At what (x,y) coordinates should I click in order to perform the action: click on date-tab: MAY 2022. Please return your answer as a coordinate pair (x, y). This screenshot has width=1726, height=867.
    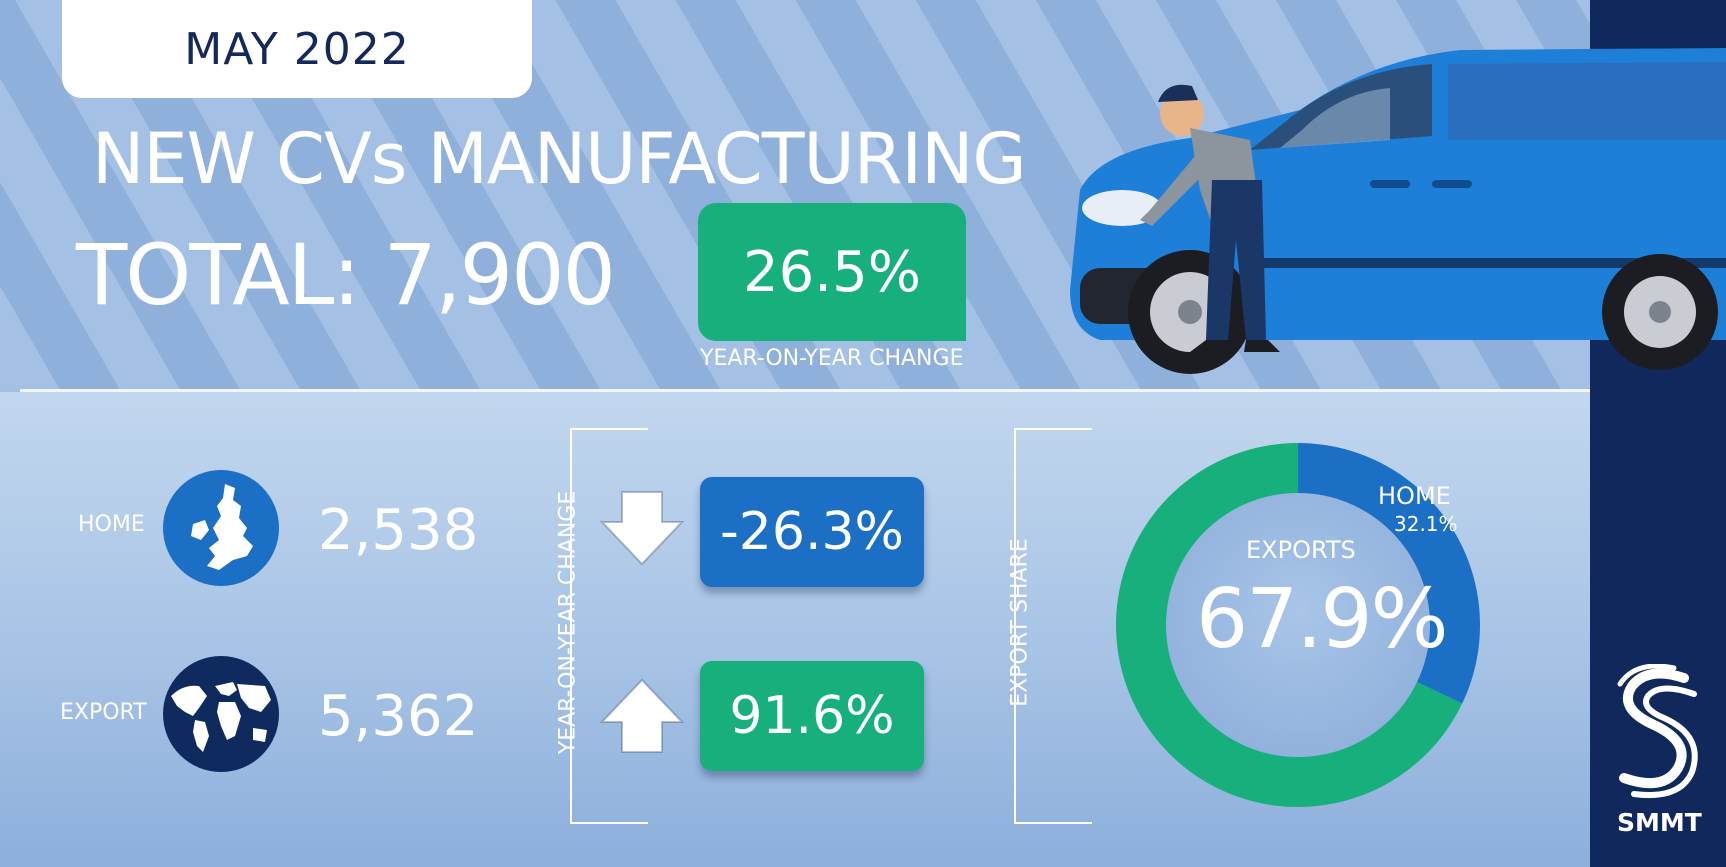
    Looking at the image, I should click on (297, 49).